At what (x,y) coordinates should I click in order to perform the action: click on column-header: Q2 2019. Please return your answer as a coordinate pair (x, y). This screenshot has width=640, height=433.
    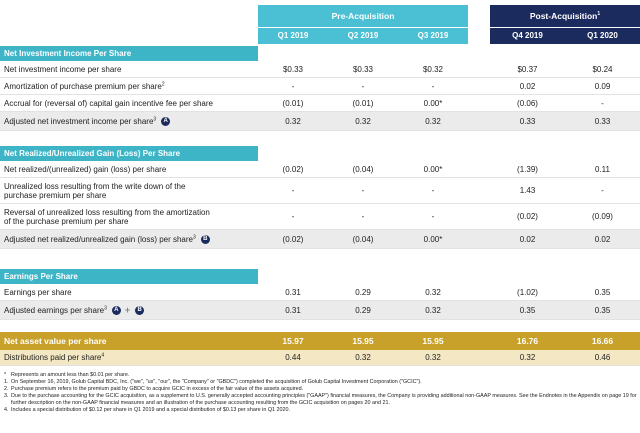
    Looking at the image, I should click on (363, 36).